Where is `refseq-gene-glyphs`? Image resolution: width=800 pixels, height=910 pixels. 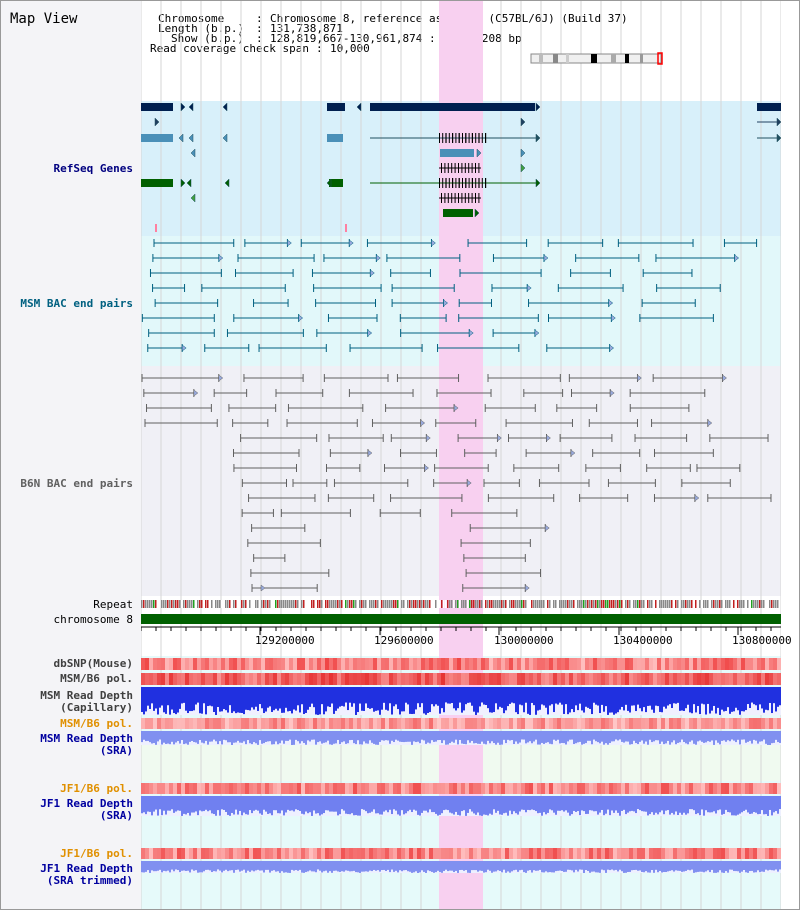
refseq-gene-glyphs is located at coordinates (461, 167).